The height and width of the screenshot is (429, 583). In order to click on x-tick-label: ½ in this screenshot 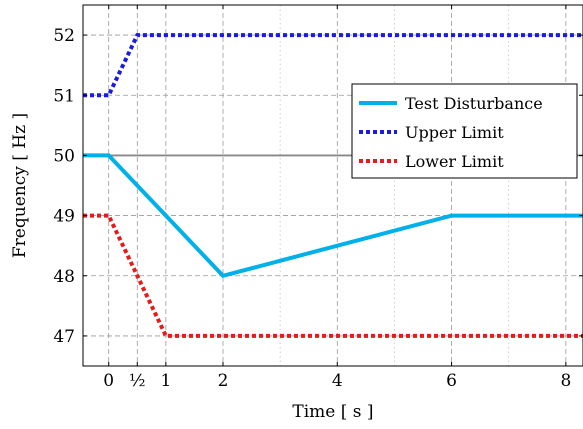, I will do `click(137, 381)`.